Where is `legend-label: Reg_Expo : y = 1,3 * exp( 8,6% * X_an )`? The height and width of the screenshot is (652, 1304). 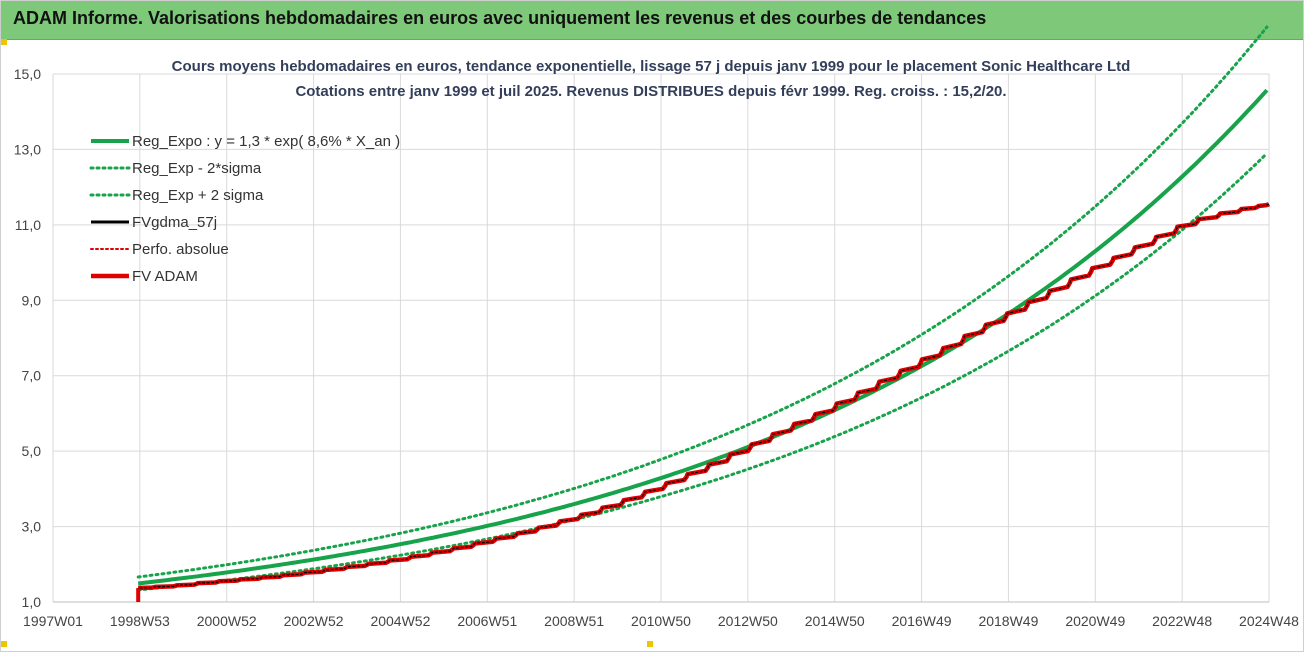
legend-label: Reg_Expo : y = 1,3 * exp( 8,6% * X_an ) is located at coordinates (266, 141).